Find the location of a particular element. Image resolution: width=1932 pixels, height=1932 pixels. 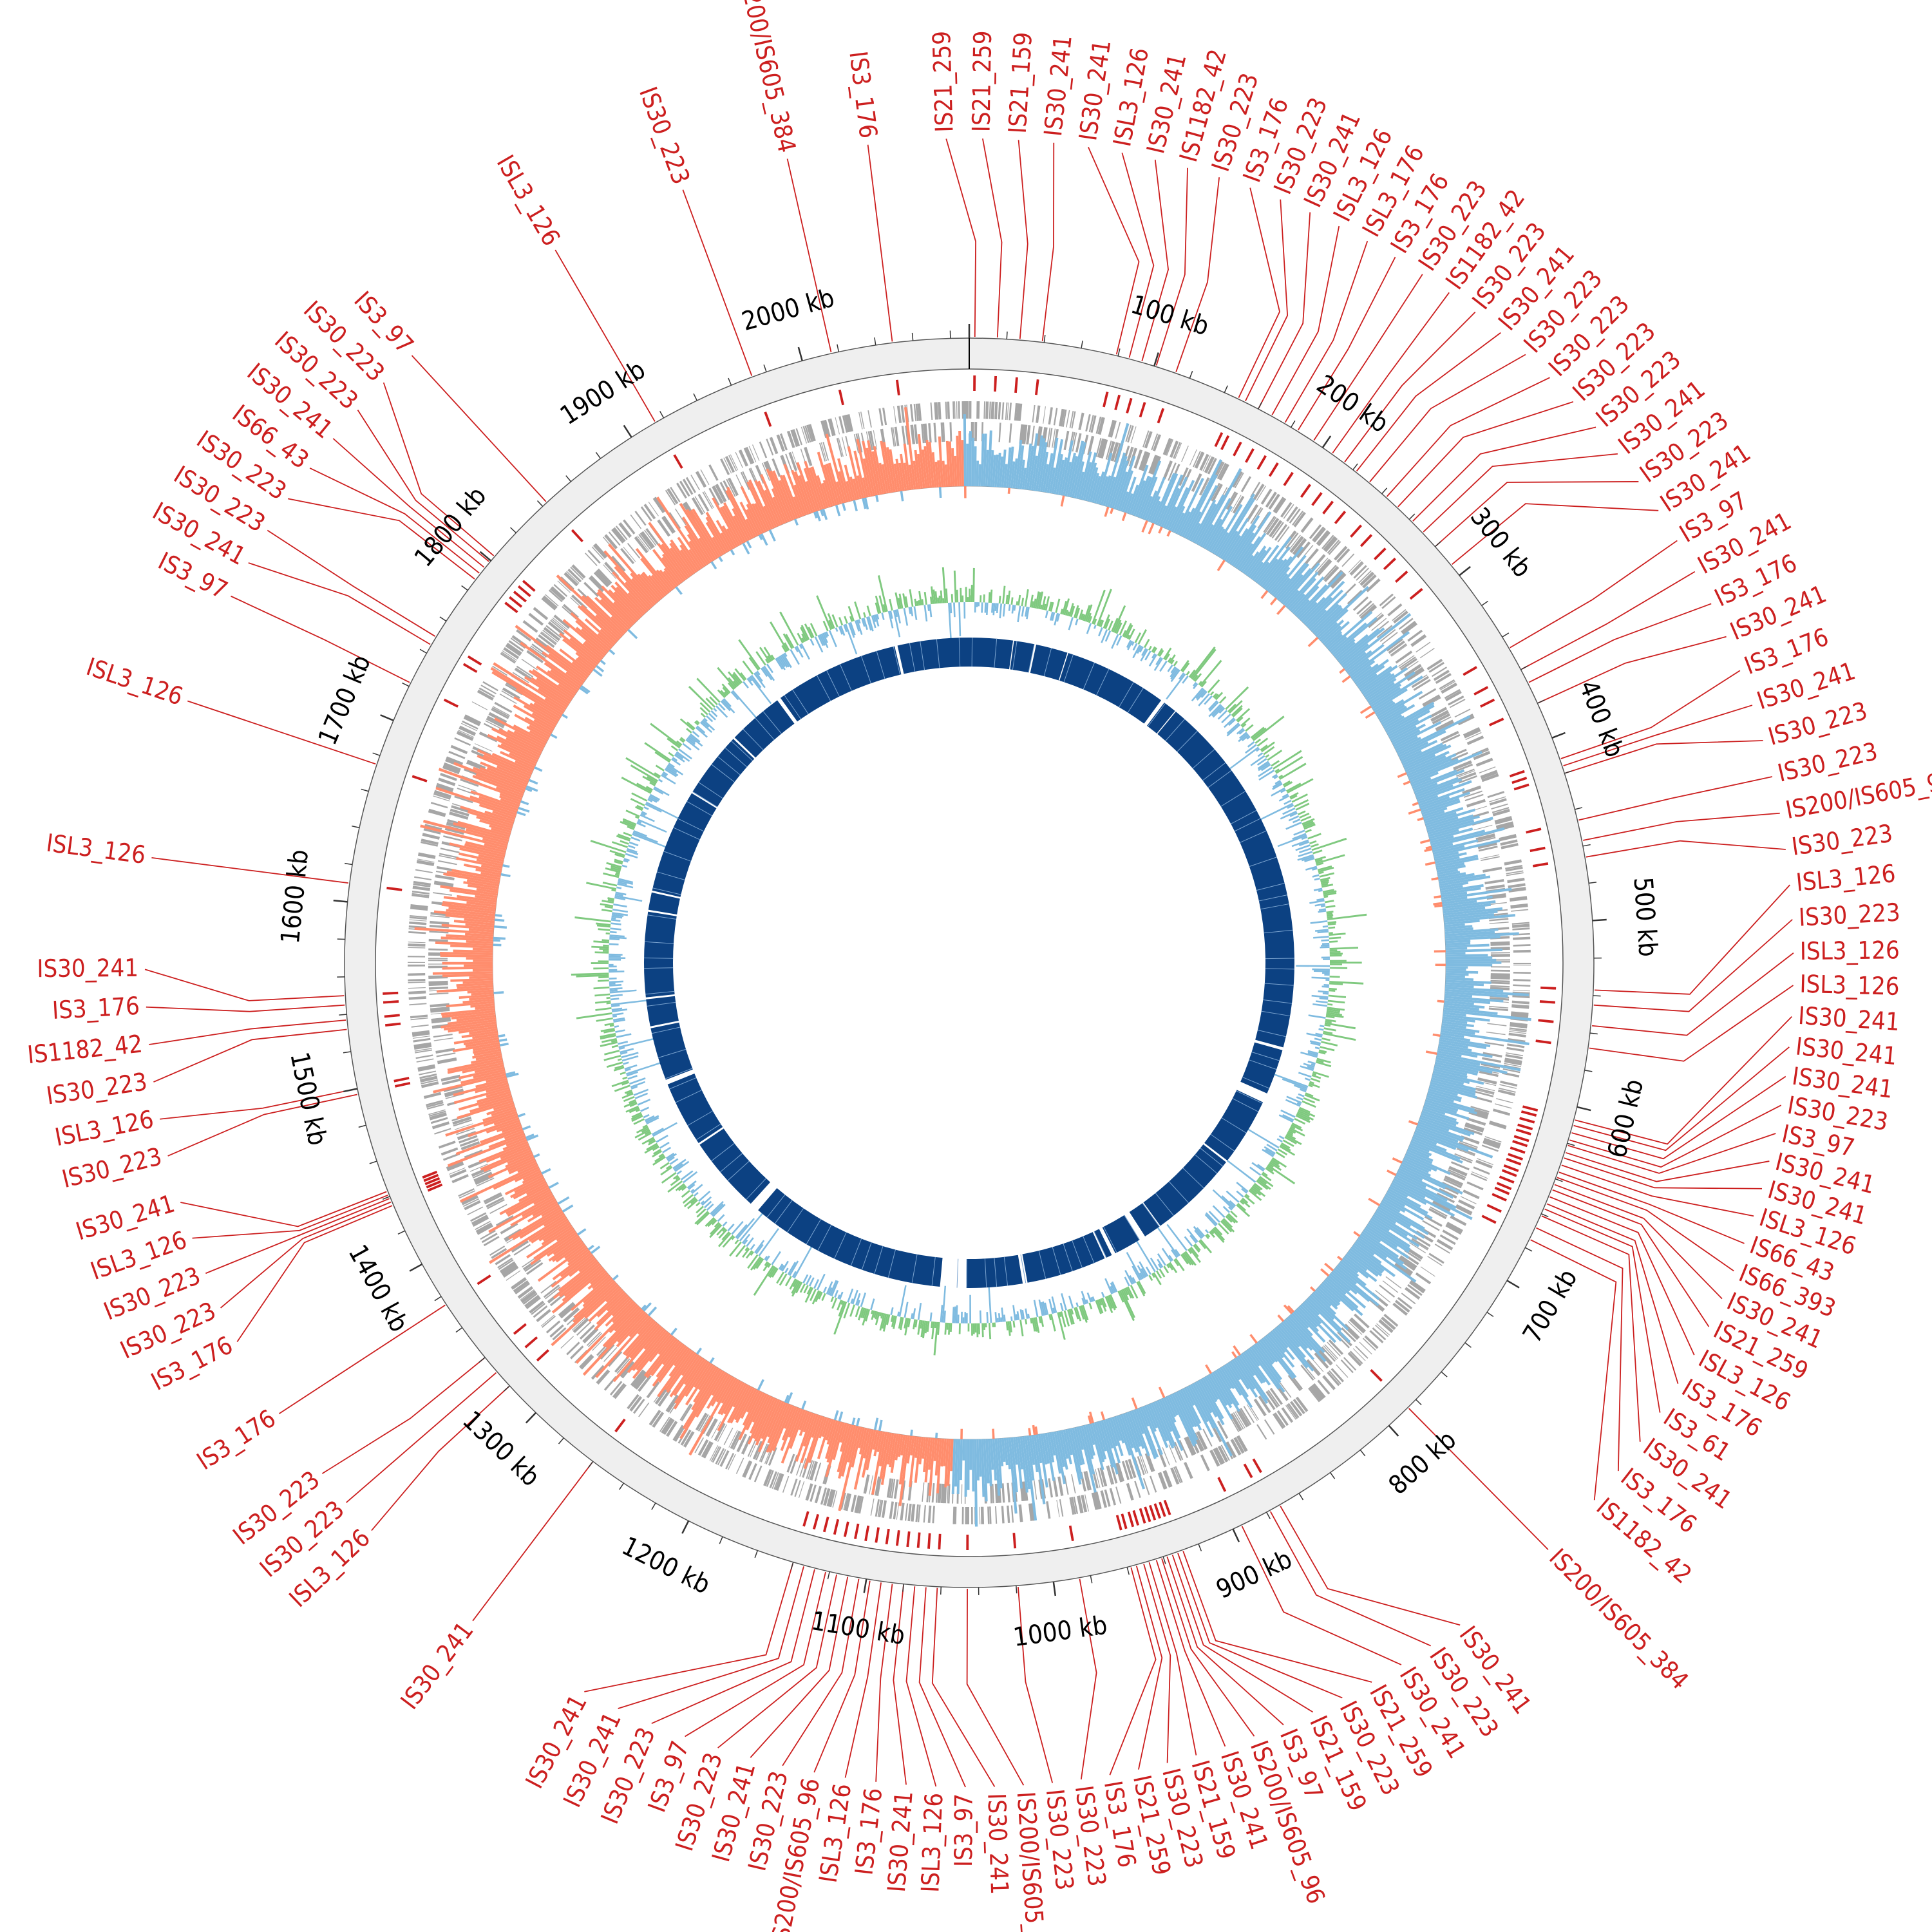

minor-tick is located at coordinates (1362, 1453).